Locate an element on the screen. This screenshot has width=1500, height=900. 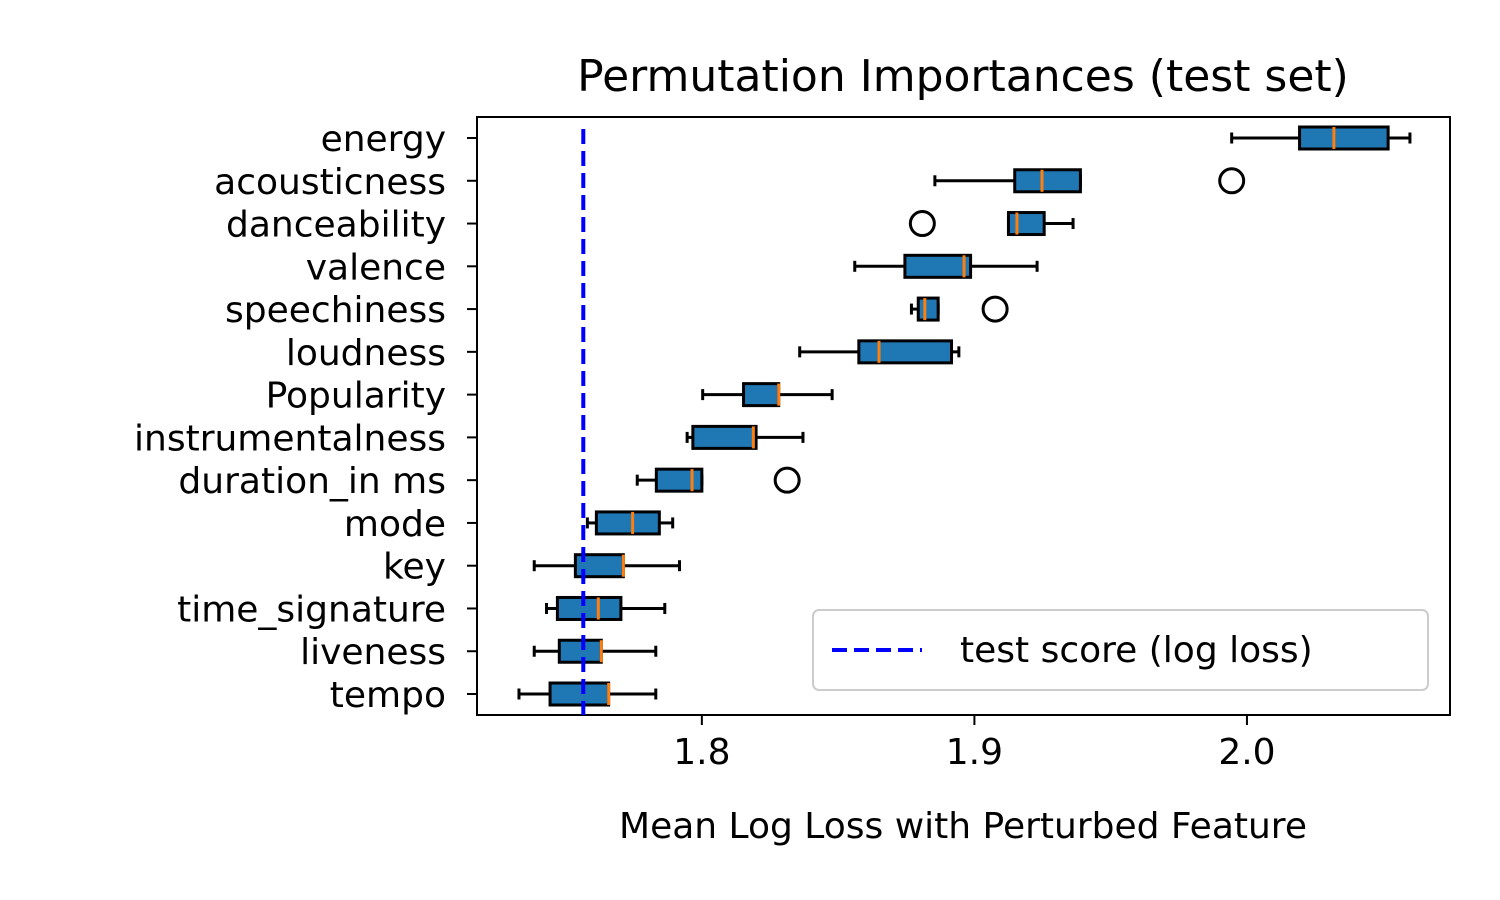
y-tick-label-instrumentalness: instrumentalness is located at coordinates (290, 438).